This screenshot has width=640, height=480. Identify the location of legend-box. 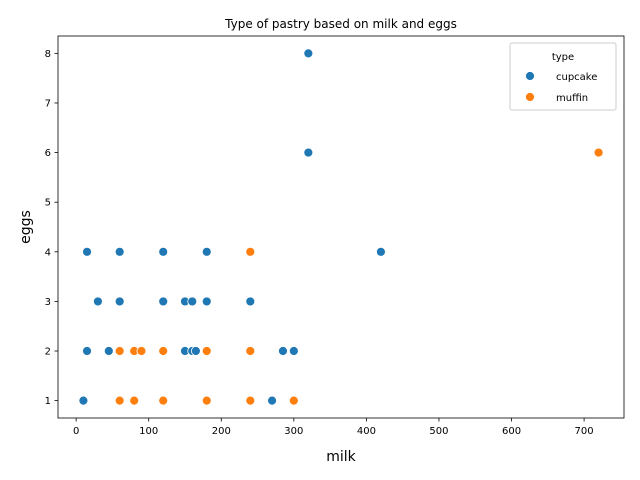
(563, 76).